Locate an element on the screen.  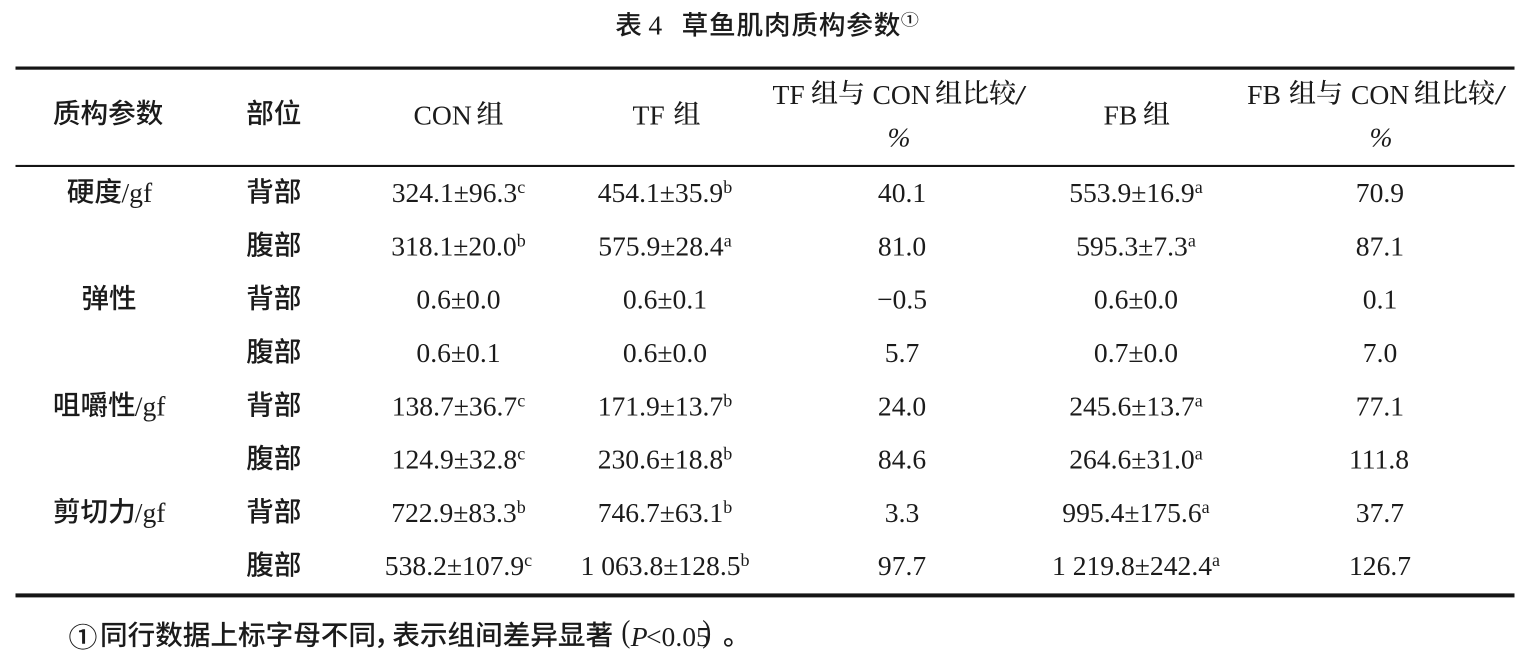
svg-text: P is located at coordinates (639, 636).